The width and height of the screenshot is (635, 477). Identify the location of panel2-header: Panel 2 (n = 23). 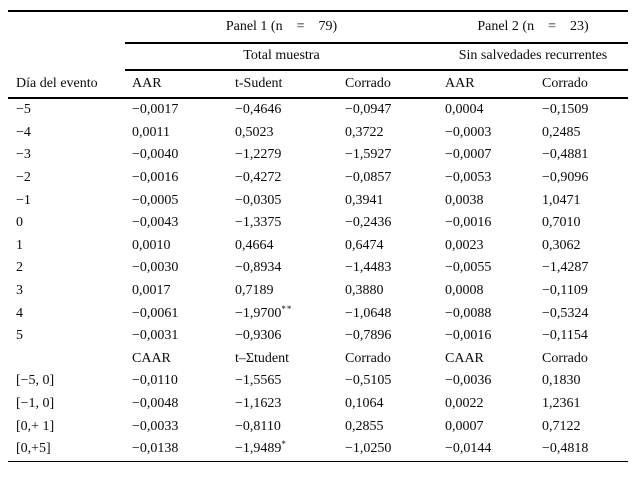
(533, 27).